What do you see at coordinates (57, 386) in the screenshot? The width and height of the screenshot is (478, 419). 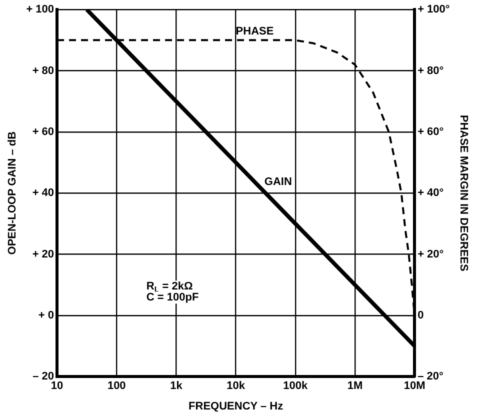 I see `x-tick-label: 10` at bounding box center [57, 386].